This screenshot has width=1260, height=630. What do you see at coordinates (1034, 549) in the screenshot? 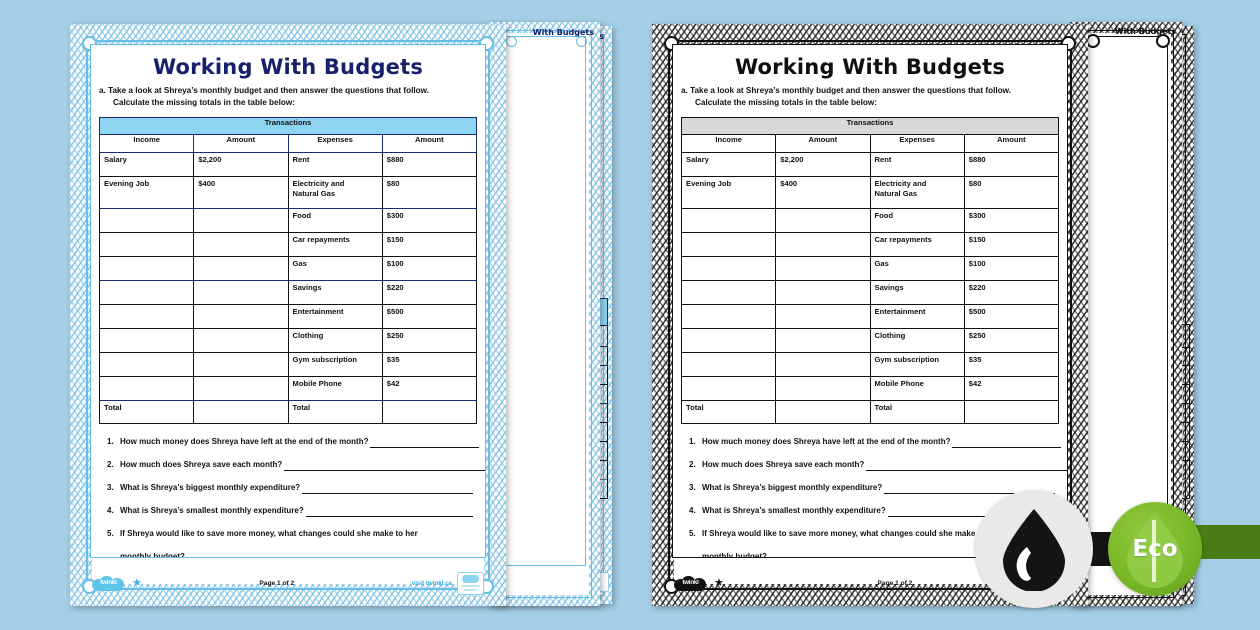
I see `ink-saver-badge` at bounding box center [1034, 549].